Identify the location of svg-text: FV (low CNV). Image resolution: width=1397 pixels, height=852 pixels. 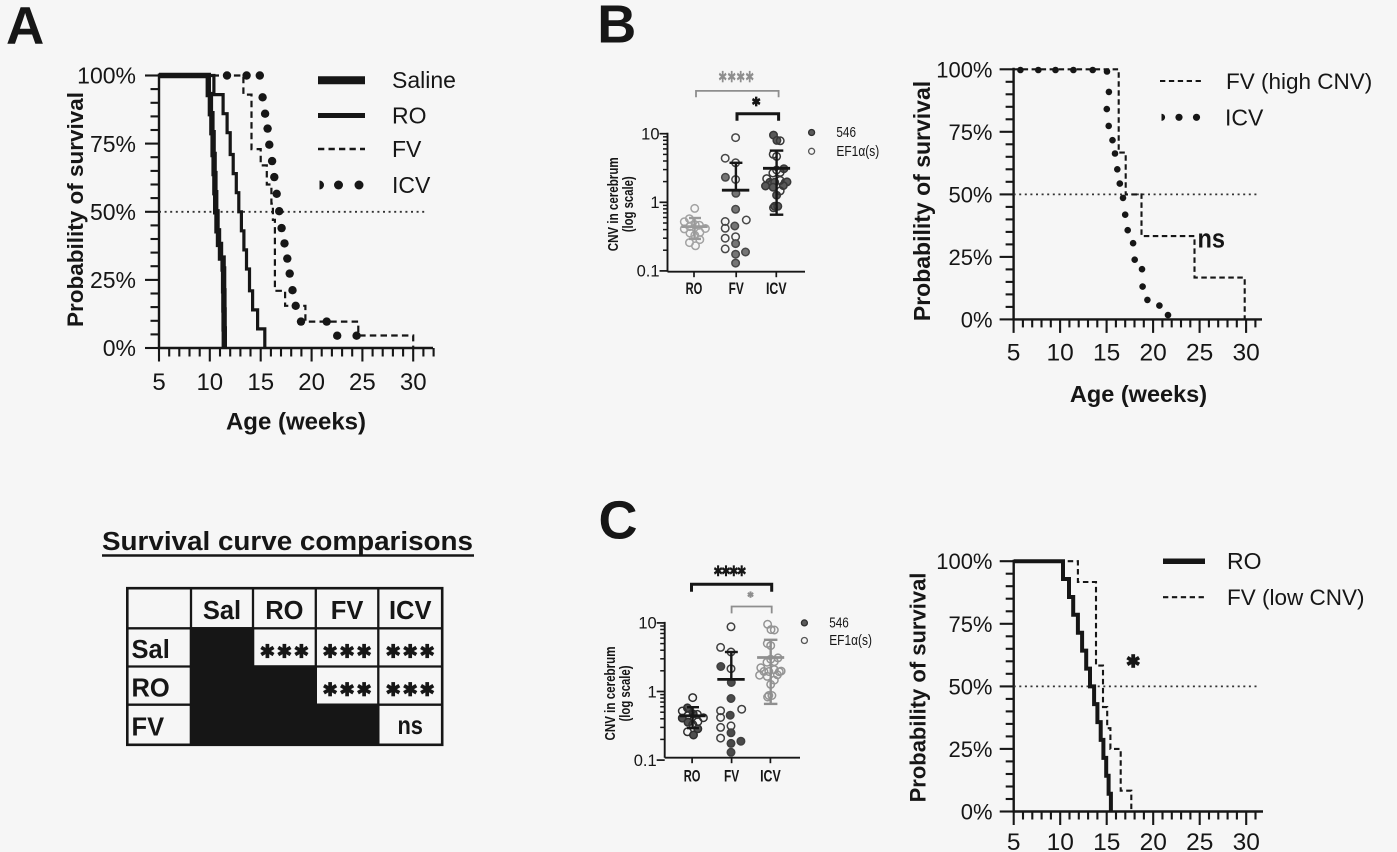
(1296, 597).